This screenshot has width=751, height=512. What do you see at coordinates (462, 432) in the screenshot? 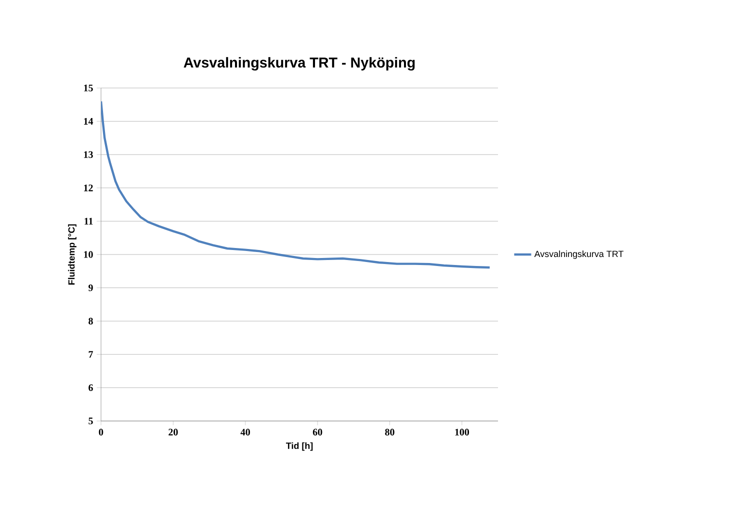
I see `x-tick-label: 100` at bounding box center [462, 432].